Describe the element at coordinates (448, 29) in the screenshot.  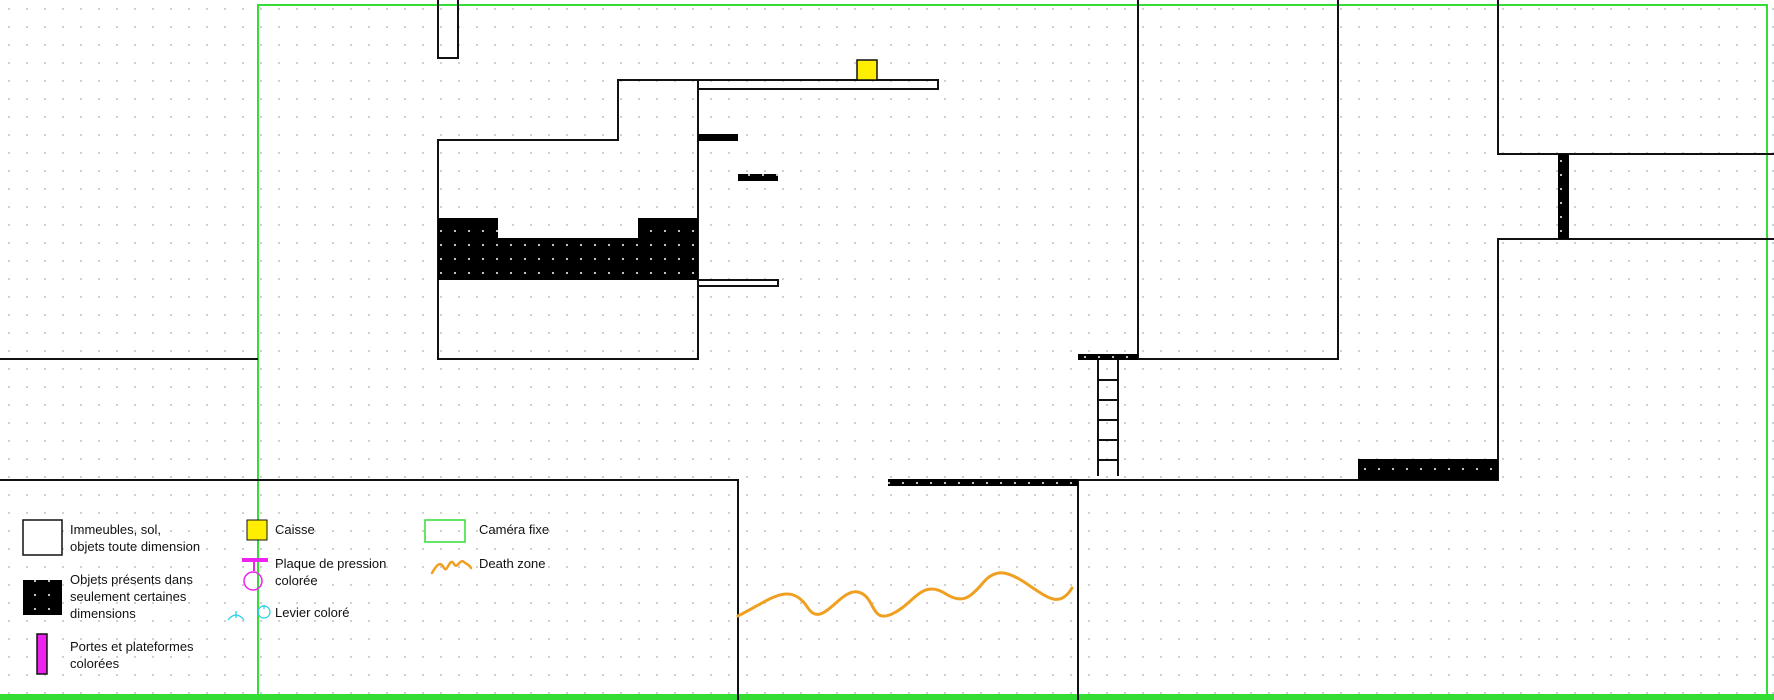
I see `chimney` at that location.